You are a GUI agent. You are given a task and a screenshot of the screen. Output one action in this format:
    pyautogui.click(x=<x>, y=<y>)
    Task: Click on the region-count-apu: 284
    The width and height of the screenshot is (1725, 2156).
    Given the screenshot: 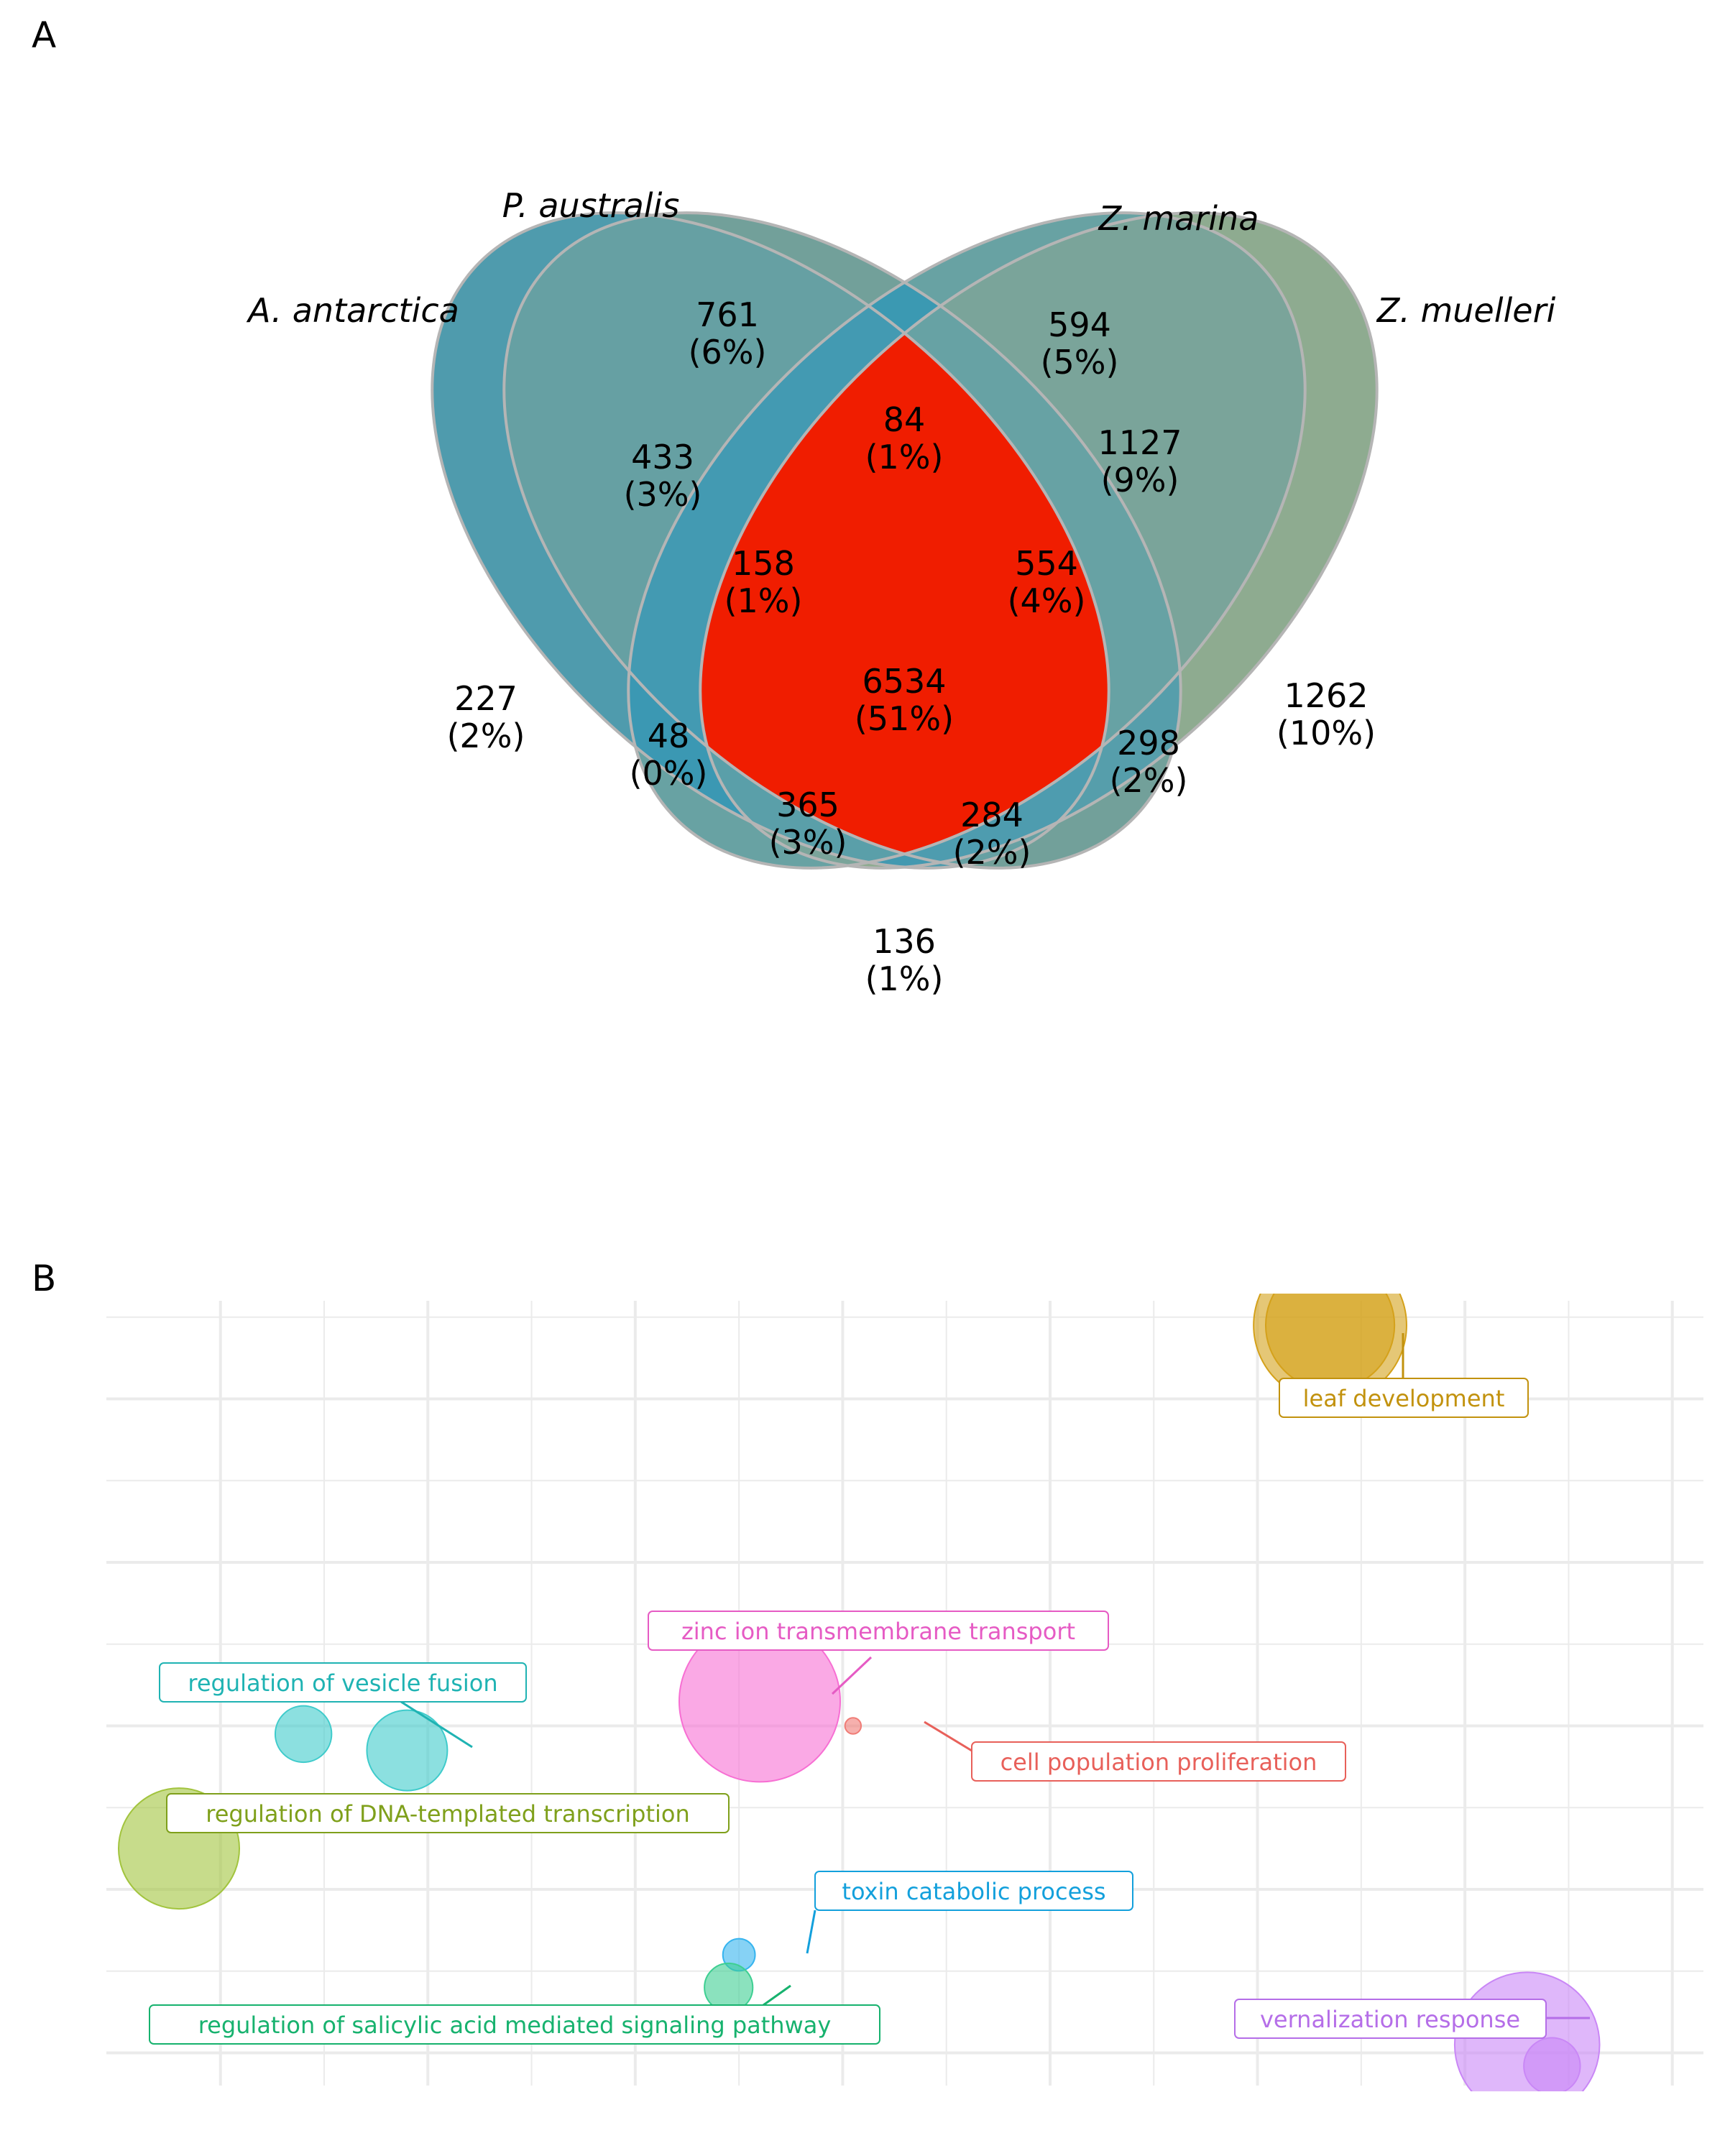 What is the action you would take?
    pyautogui.click(x=992, y=815)
    